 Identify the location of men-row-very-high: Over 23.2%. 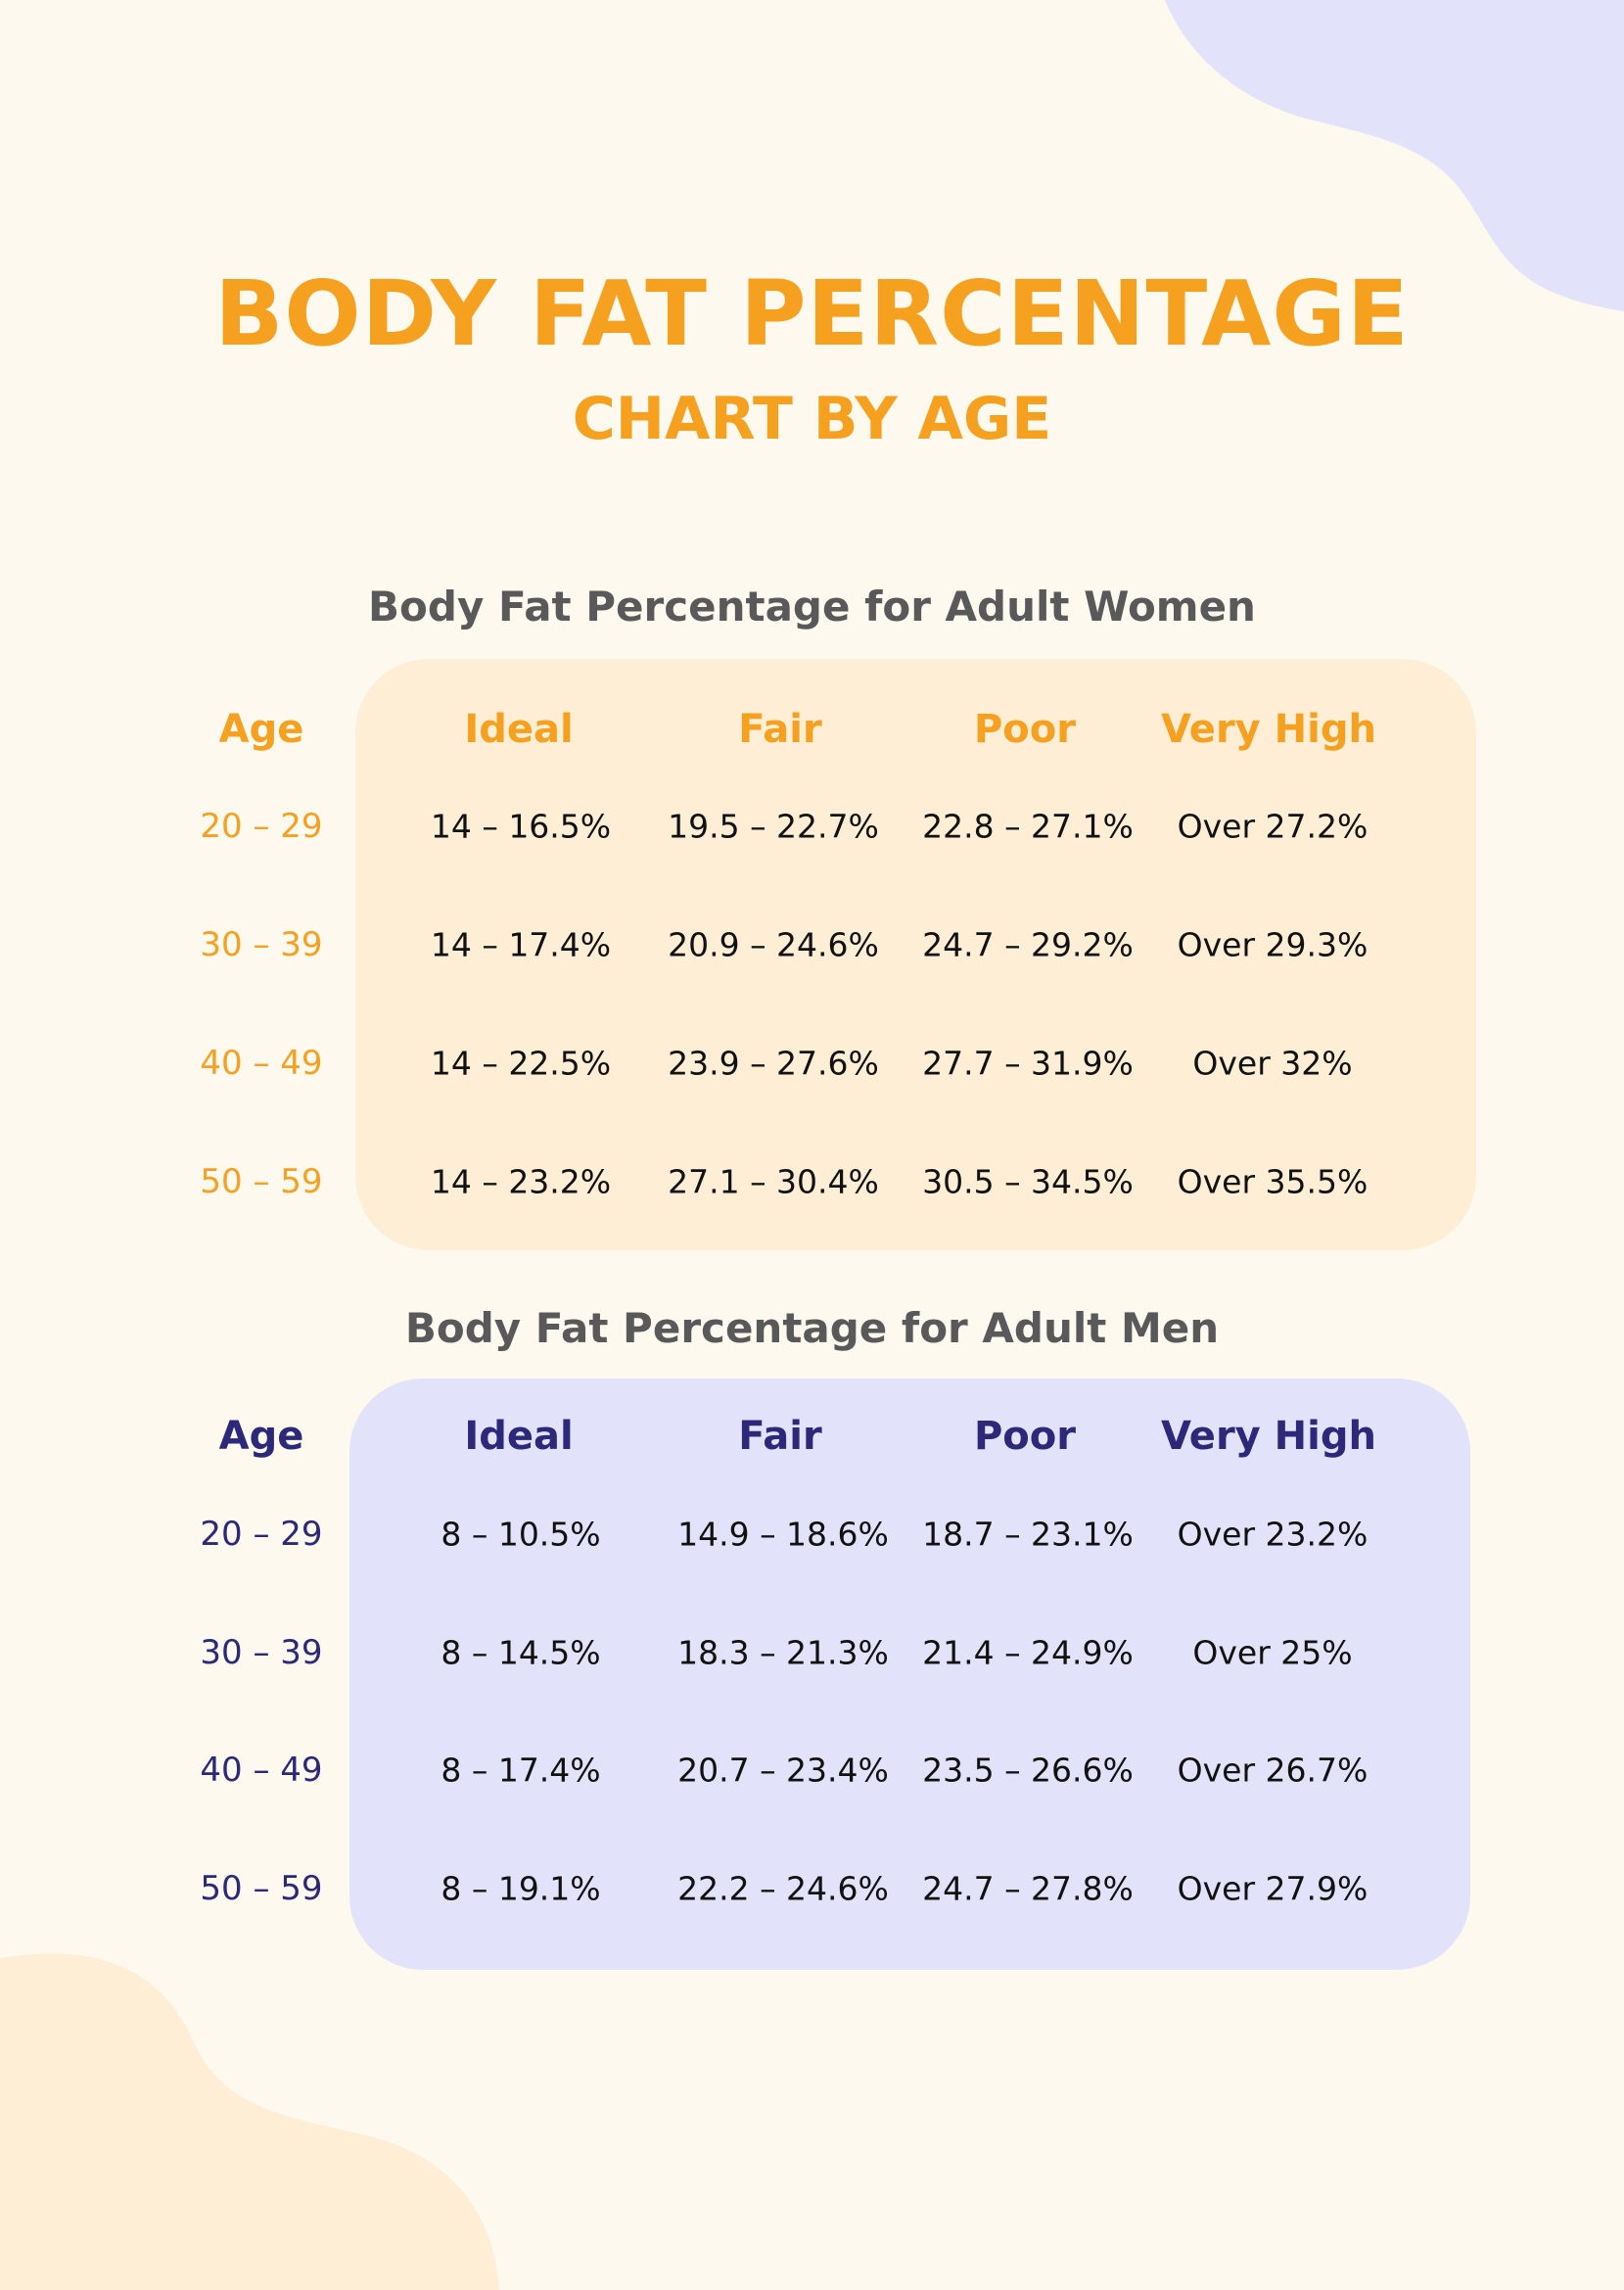
(1273, 1534).